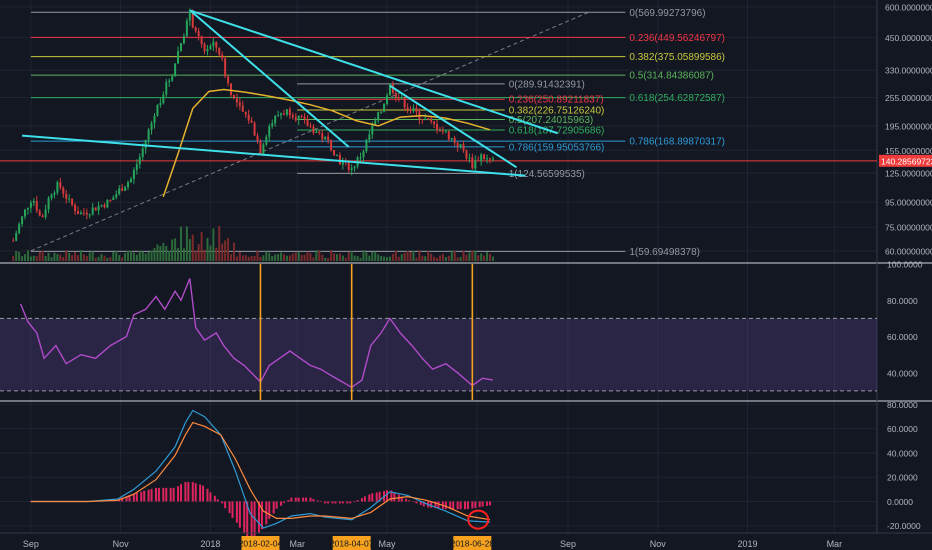  What do you see at coordinates (253, 243) in the screenshot?
I see `volume-bars` at bounding box center [253, 243].